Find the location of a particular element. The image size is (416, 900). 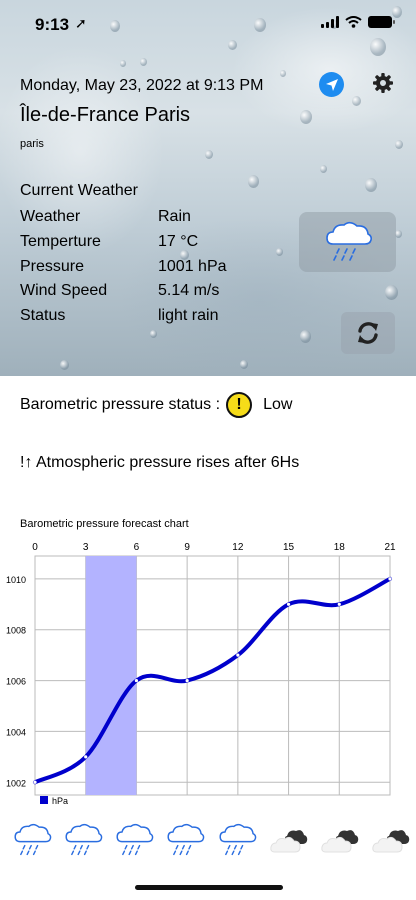

wind-speed-label: Wind Speed is located at coordinates (64, 290).